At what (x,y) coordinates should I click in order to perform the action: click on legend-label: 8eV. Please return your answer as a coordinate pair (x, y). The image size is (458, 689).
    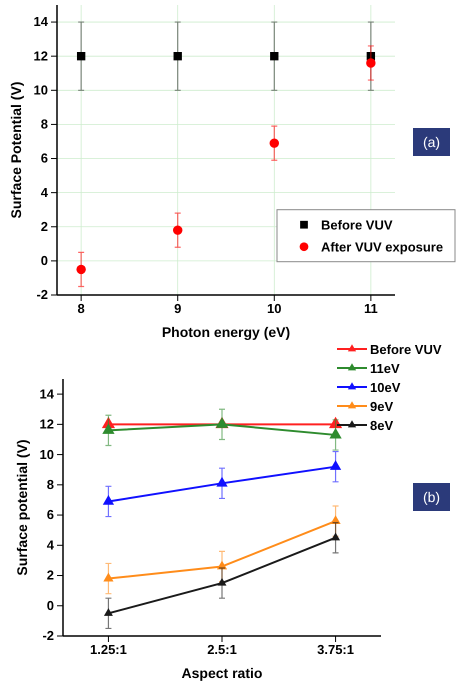
    Looking at the image, I should click on (382, 425).